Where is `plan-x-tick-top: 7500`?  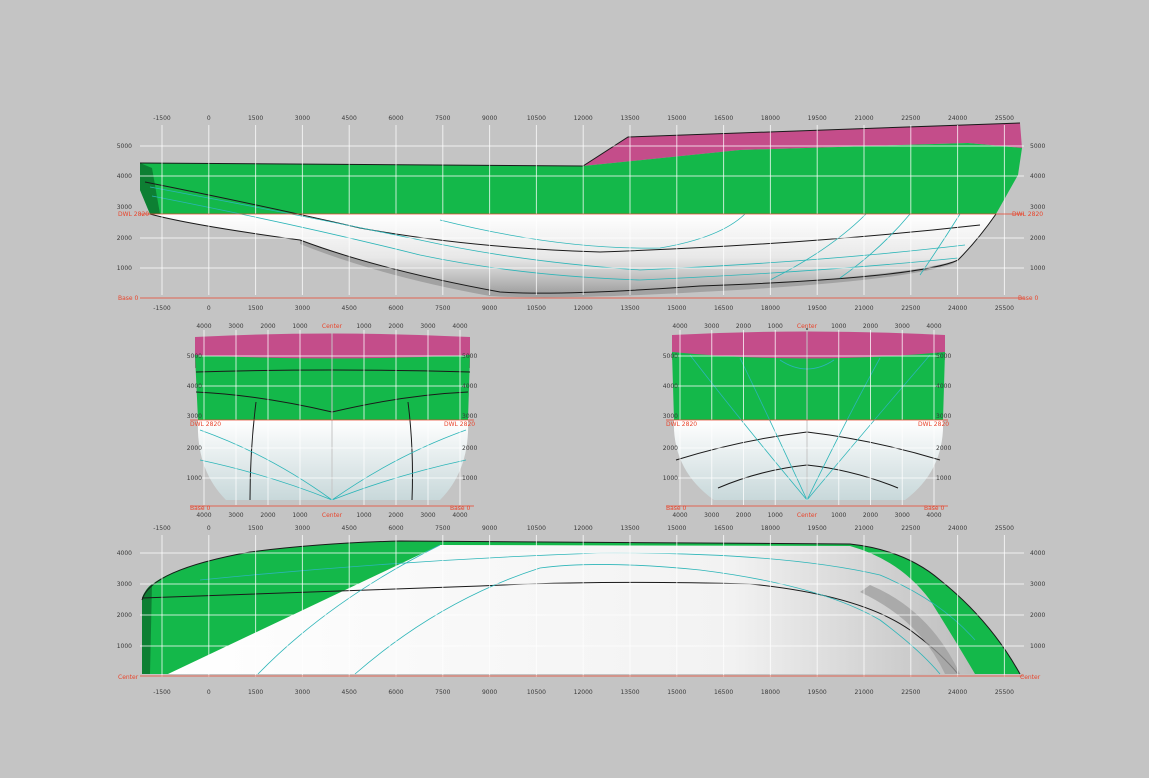
plan-x-tick-top: 7500 is located at coordinates (442, 528).